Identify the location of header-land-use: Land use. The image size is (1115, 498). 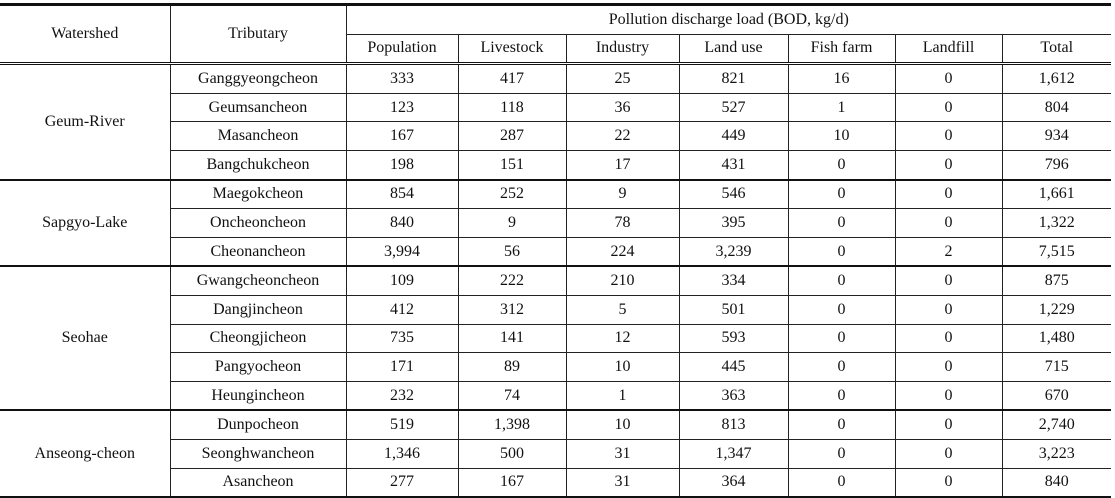
(733, 49).